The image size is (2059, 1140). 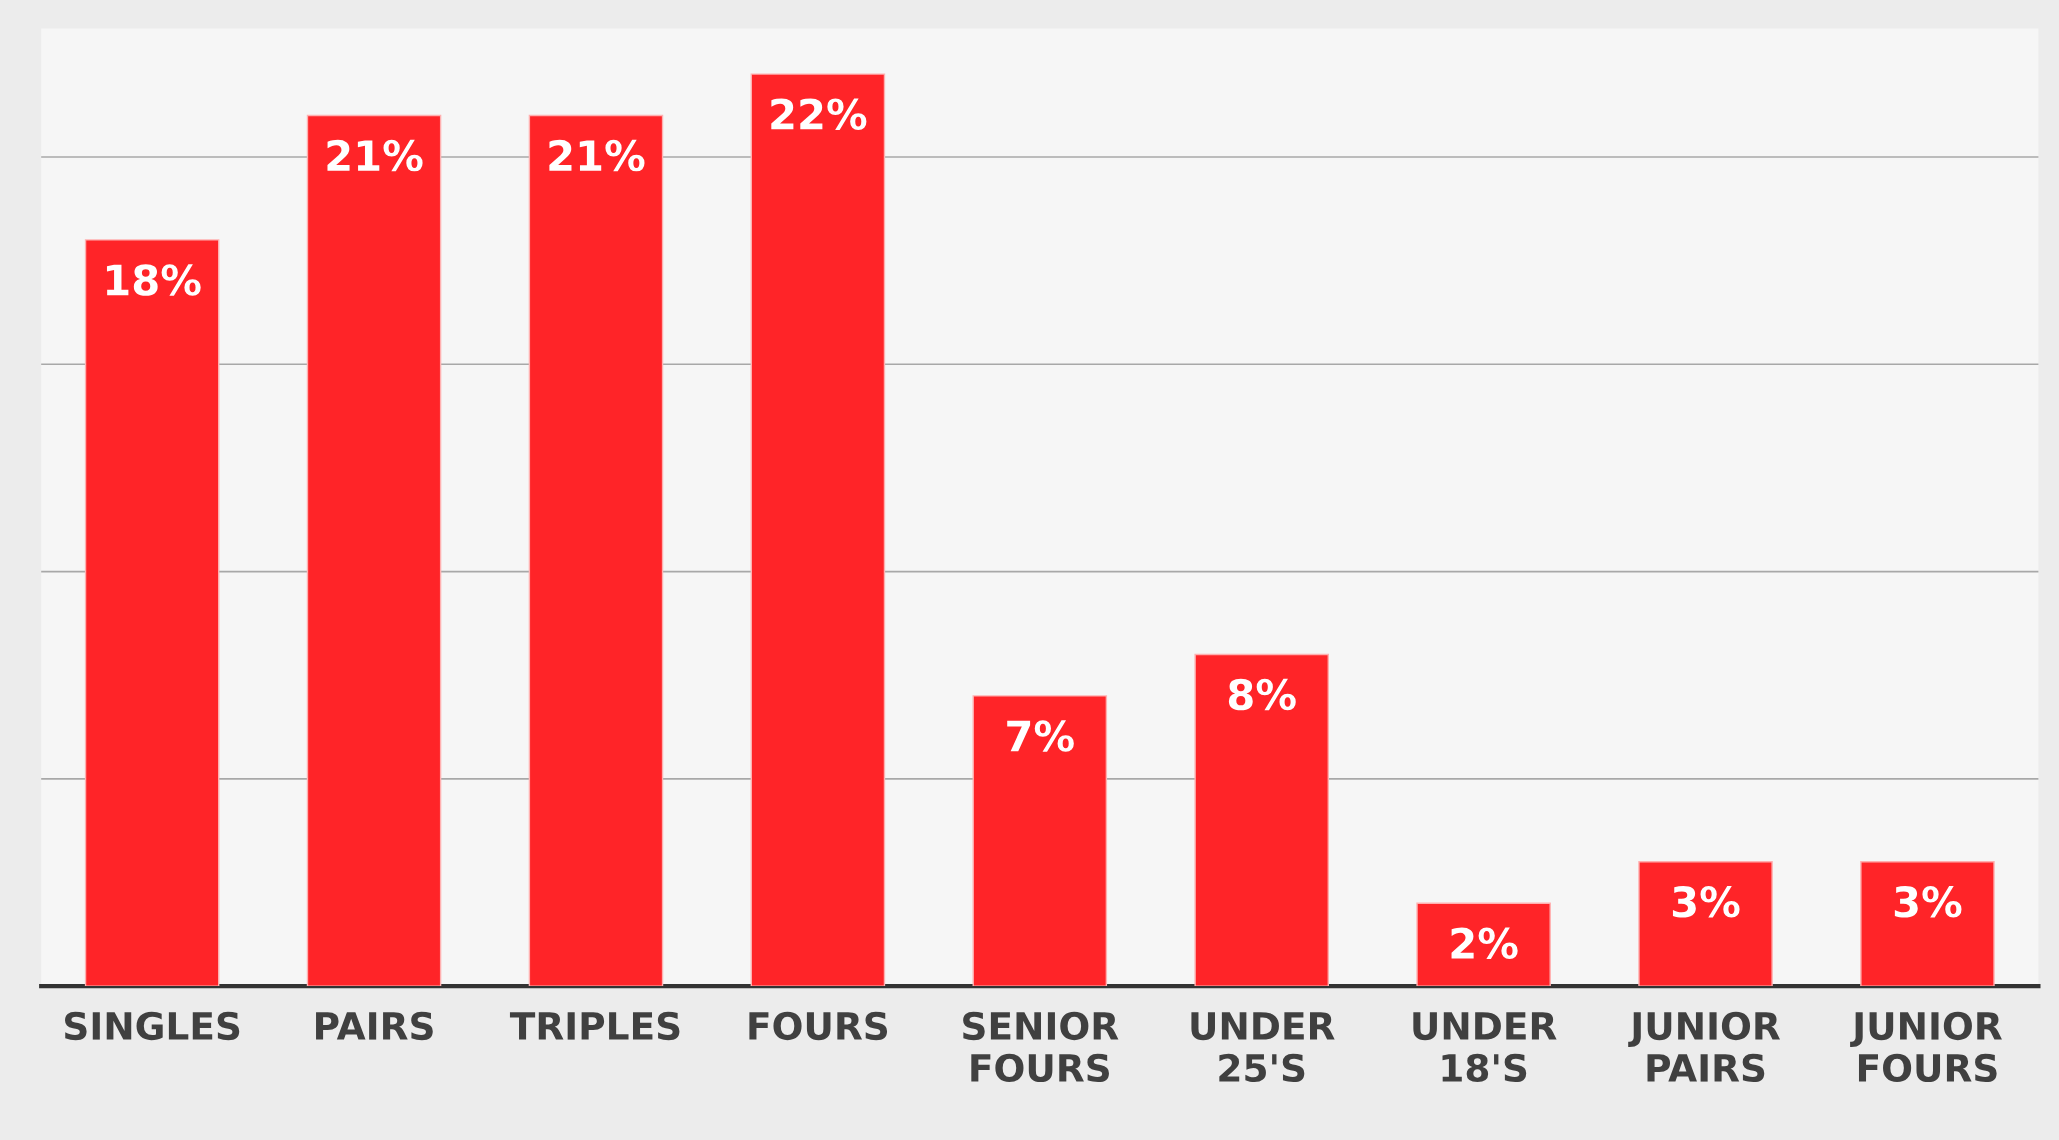 I want to click on x-tick-label: UNDER 18'S, so click(x=1485, y=1047).